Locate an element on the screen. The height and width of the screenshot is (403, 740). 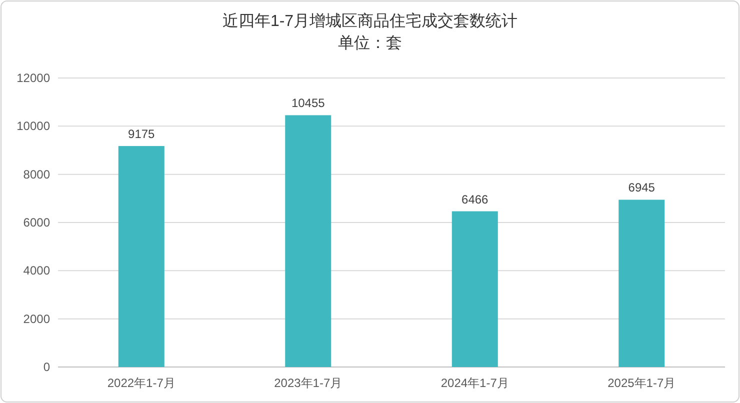
y-tick-label: 2000 is located at coordinates (36, 319).